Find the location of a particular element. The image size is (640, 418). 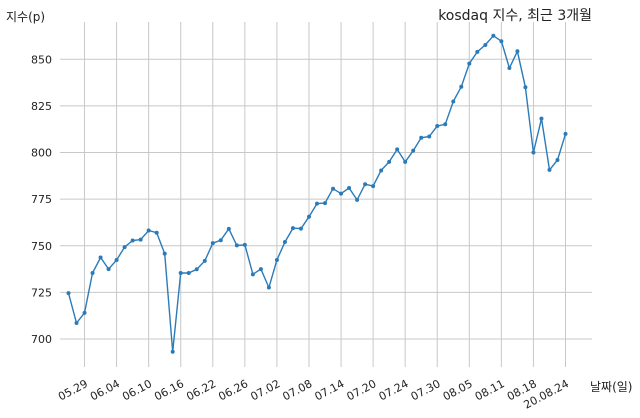

y-tick-label: 800 is located at coordinates (41, 153).